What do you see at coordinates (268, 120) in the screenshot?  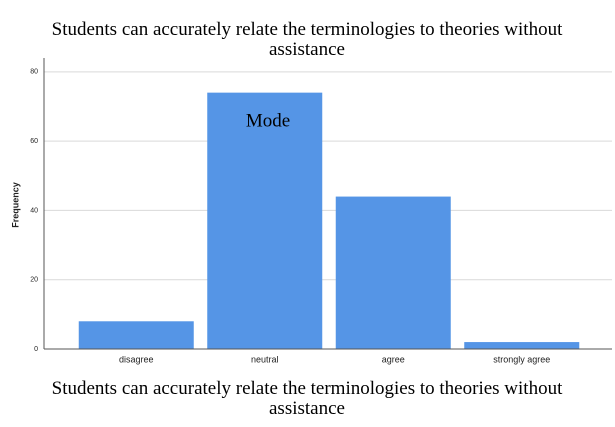 I see `annotation: Mode` at bounding box center [268, 120].